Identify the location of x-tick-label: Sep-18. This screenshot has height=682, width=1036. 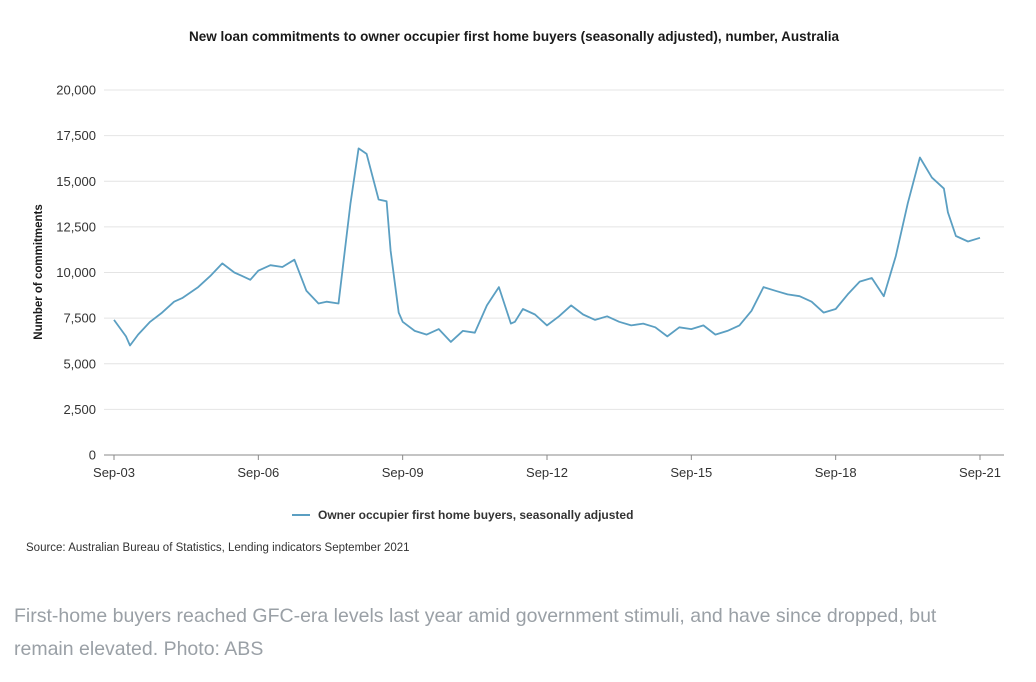
(836, 472).